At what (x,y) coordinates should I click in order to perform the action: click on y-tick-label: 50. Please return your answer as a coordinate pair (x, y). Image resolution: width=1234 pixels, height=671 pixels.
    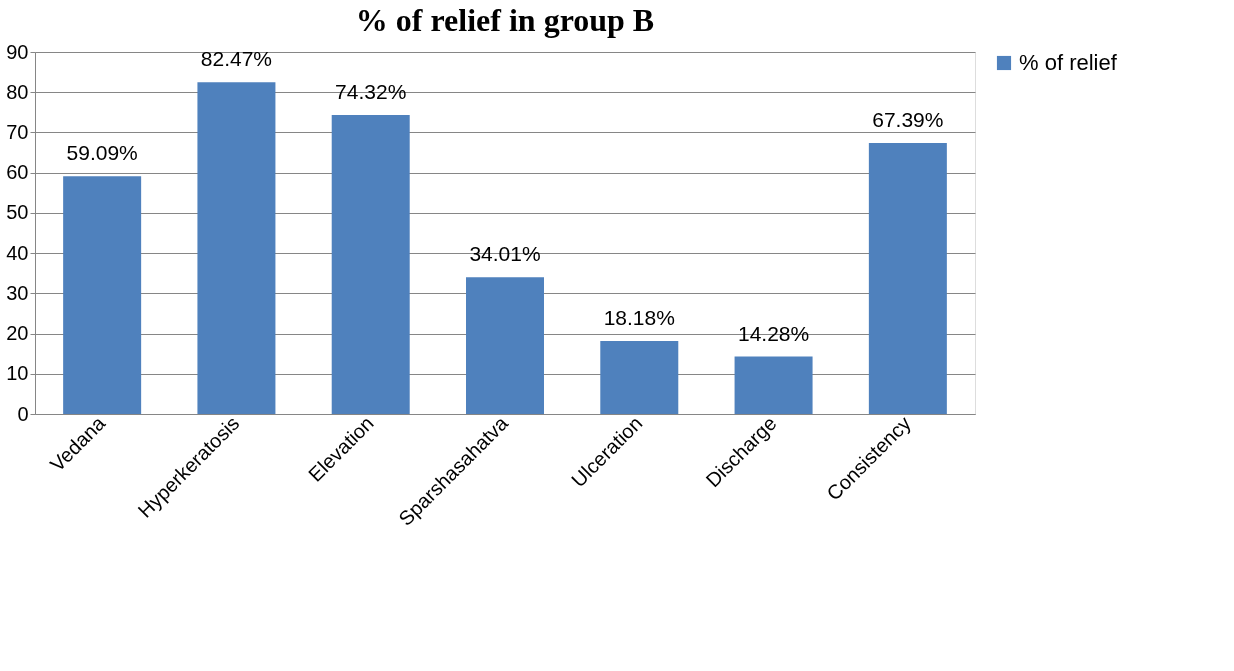
    Looking at the image, I should click on (17, 212).